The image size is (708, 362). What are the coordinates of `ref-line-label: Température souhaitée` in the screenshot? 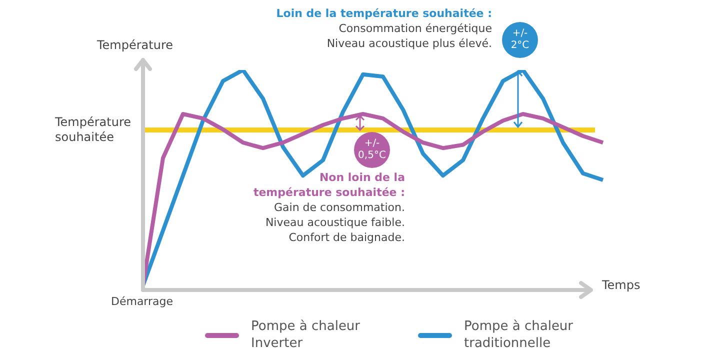 It's located at (93, 129).